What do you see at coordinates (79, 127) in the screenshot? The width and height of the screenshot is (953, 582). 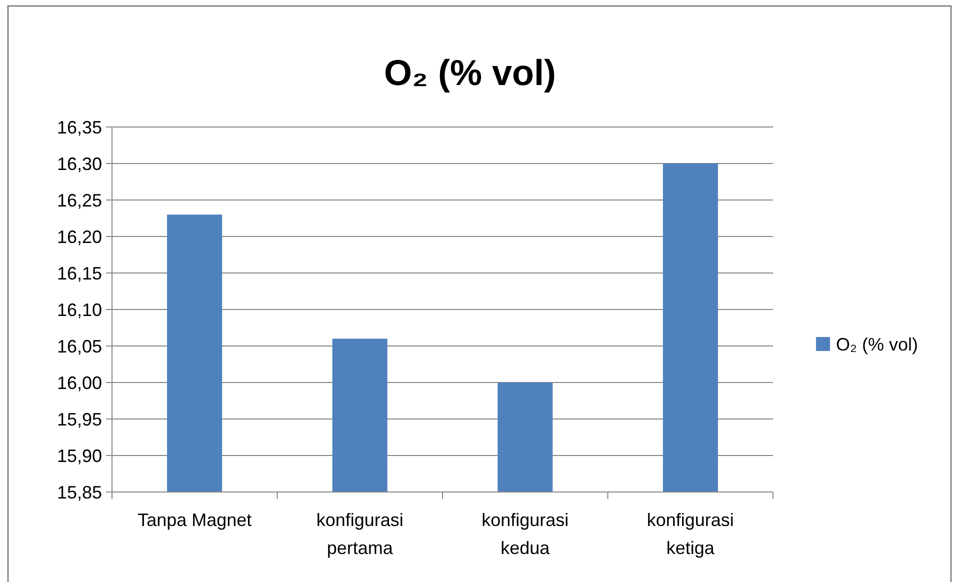 I see `y-tick-label: 16,35` at bounding box center [79, 127].